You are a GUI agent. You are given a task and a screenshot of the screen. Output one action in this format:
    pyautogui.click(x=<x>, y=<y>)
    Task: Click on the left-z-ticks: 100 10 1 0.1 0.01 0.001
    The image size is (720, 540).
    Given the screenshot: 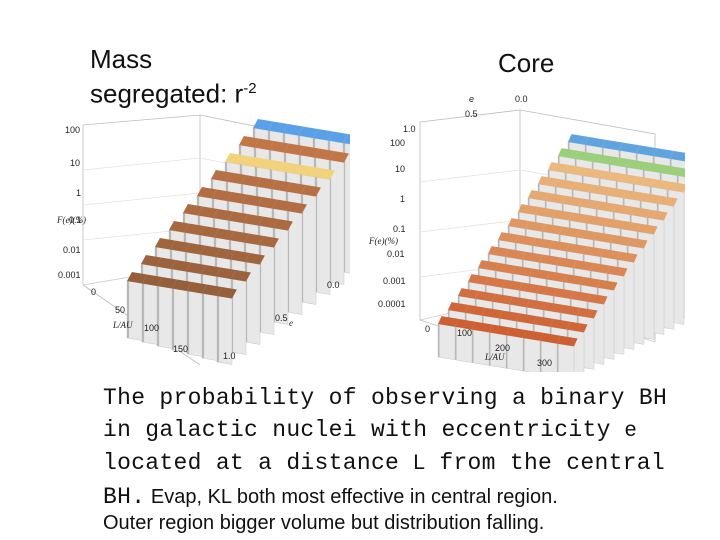 What is the action you would take?
    pyautogui.click(x=70, y=202)
    